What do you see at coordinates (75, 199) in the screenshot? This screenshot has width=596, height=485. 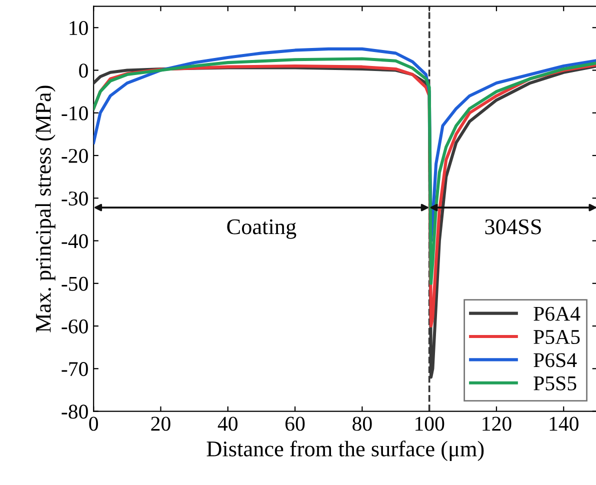 I see `y-tick-label: -30` at bounding box center [75, 199].